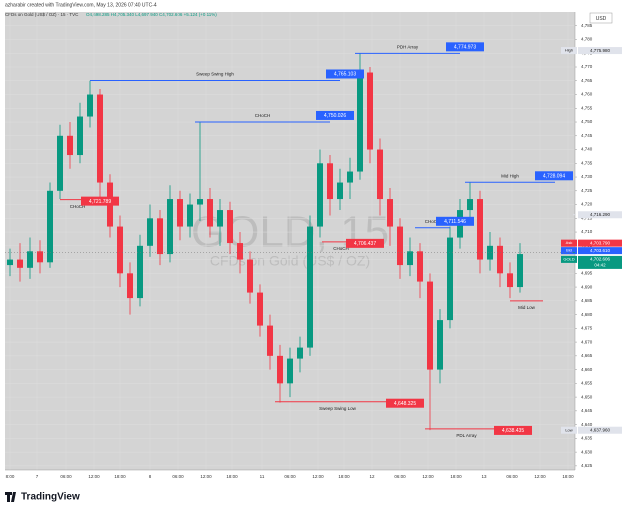  I want to click on y-tick-label: 4,740, so click(587, 149).